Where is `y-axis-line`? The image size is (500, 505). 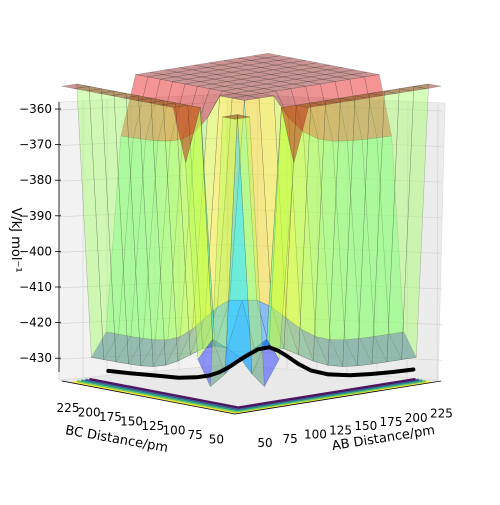
y-axis-line is located at coordinates (148, 397).